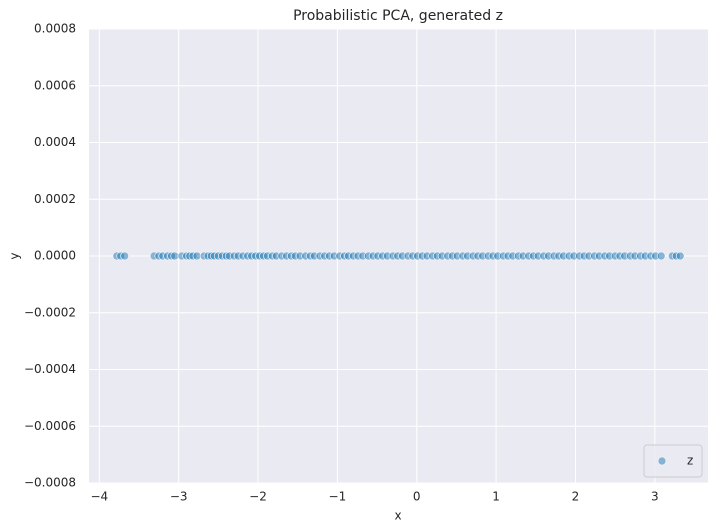 This screenshot has width=721, height=532. What do you see at coordinates (398, 16) in the screenshot?
I see `chart-title: Probabilistic PCA, generated z` at bounding box center [398, 16].